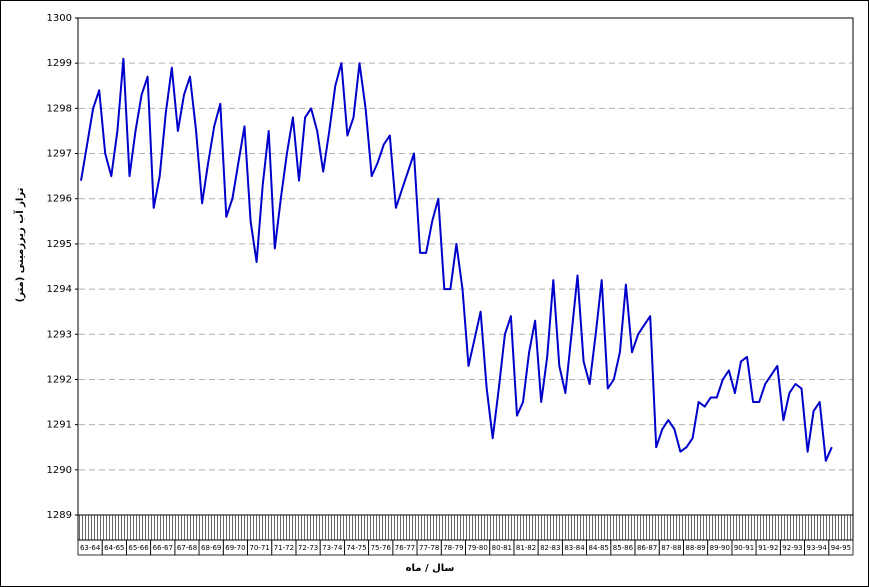 The width and height of the screenshot is (869, 587). I want to click on y-tick-label: 1294, so click(59, 289).